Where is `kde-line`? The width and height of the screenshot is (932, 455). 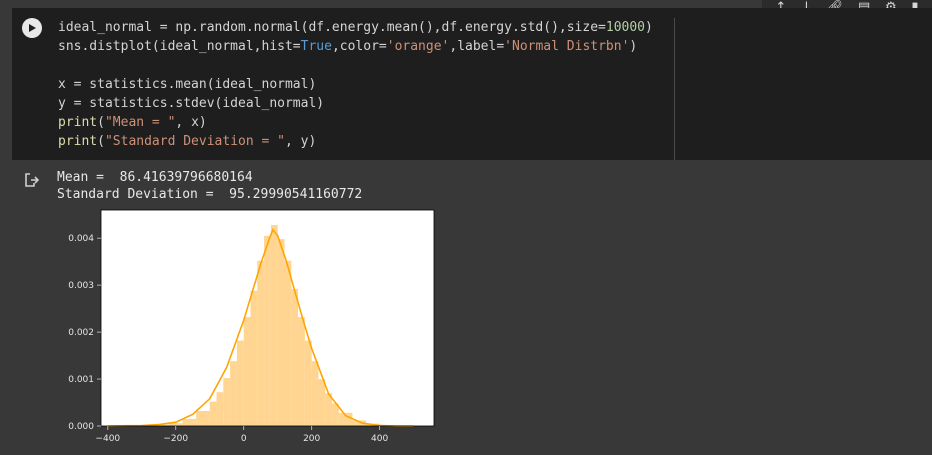
kde-line is located at coordinates (260, 327).